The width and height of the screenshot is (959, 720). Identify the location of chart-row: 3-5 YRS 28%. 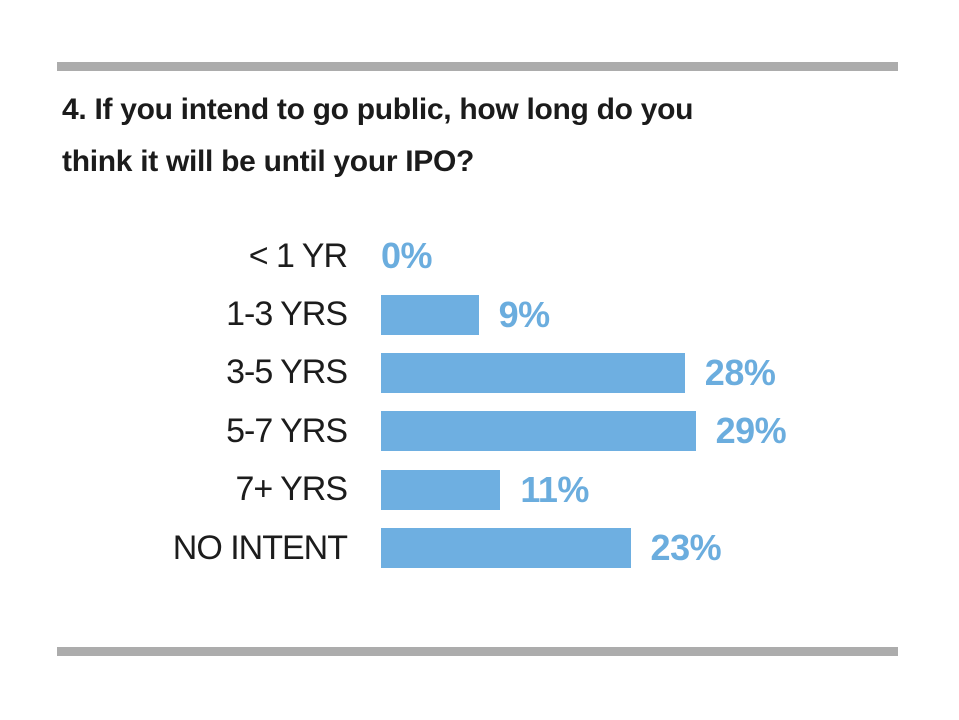
(487, 373).